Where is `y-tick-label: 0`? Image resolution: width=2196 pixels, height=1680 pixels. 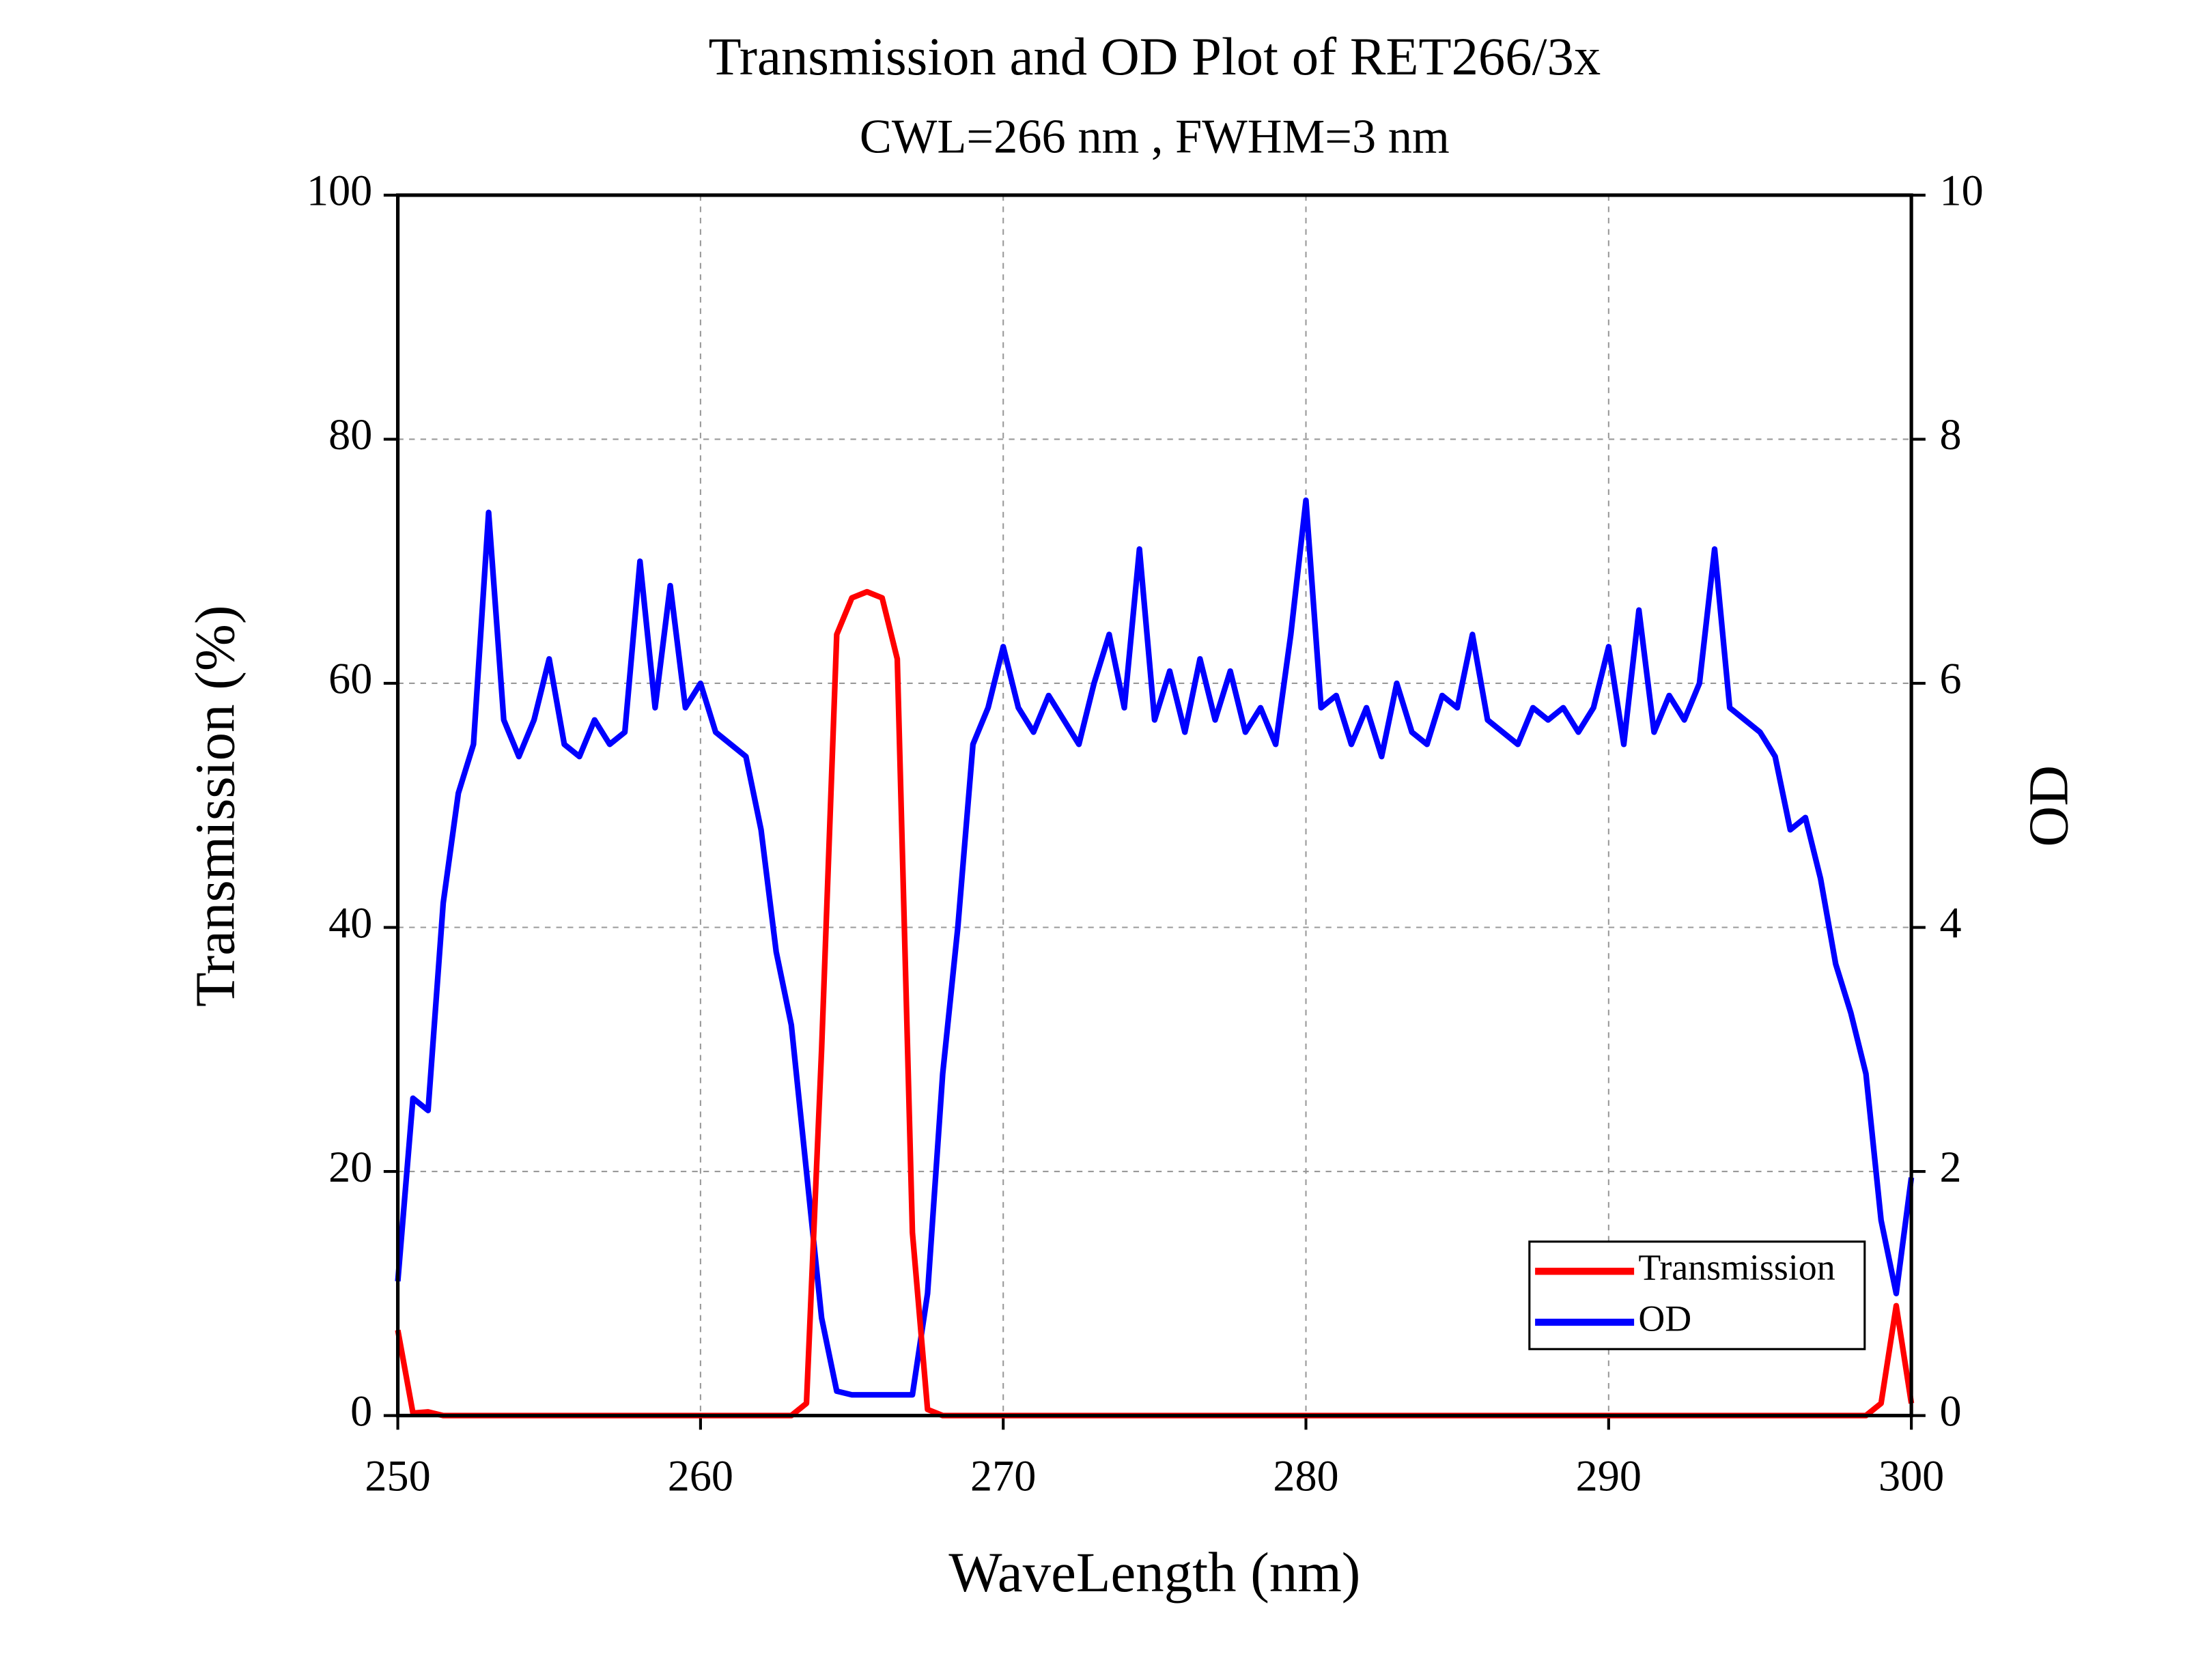
y-tick-label: 0 is located at coordinates (361, 1410).